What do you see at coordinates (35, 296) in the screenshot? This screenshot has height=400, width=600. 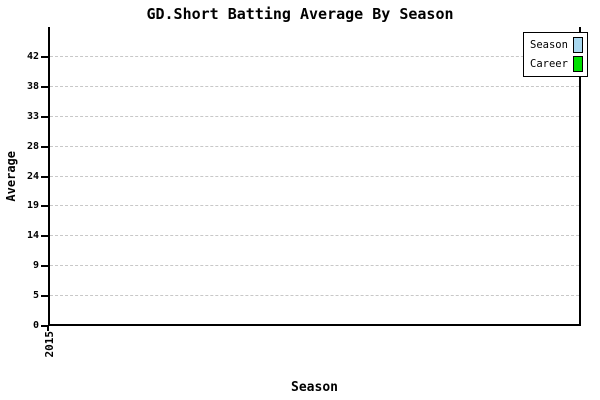 I see `y-tick-label: 5` at bounding box center [35, 296].